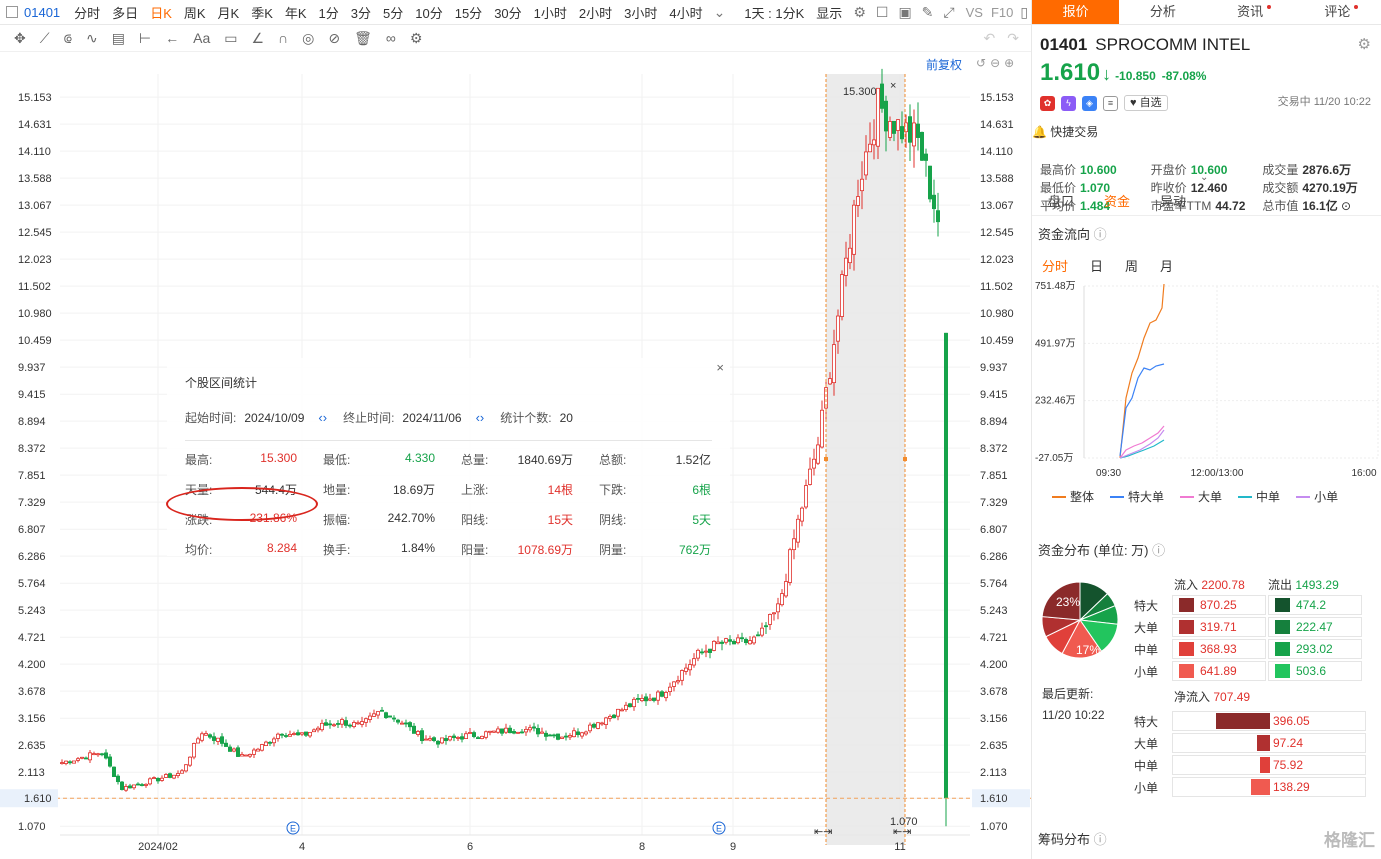  What do you see at coordinates (927, 11) in the screenshot?
I see `pencil-icon: ✎` at bounding box center [927, 11].